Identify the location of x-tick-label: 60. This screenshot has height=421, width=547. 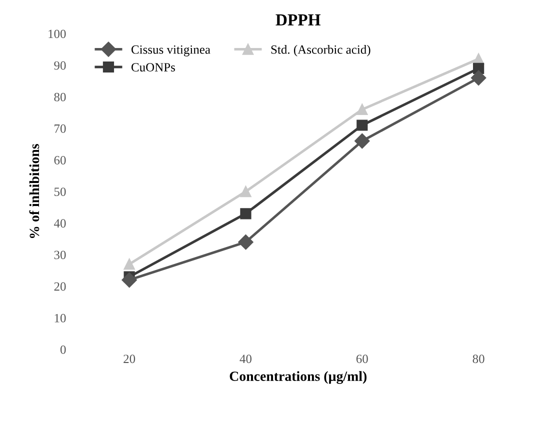
(362, 359).